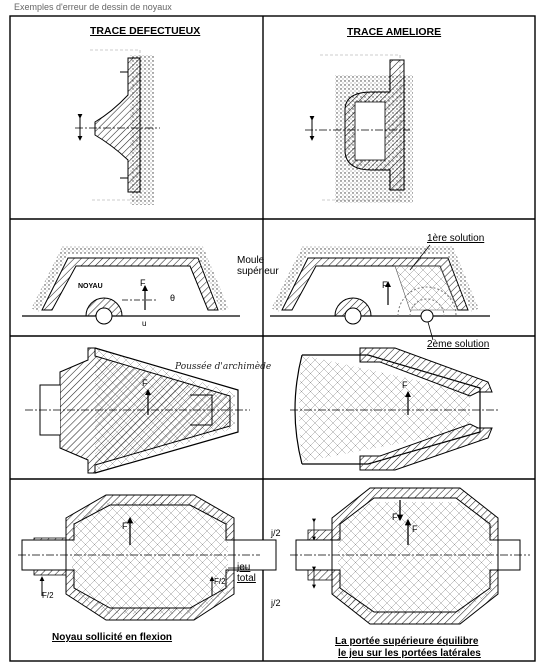 The width and height of the screenshot is (542, 668). Describe the element at coordinates (131, 285) in the screenshot. I see `panel-moule-noyau-left` at that location.